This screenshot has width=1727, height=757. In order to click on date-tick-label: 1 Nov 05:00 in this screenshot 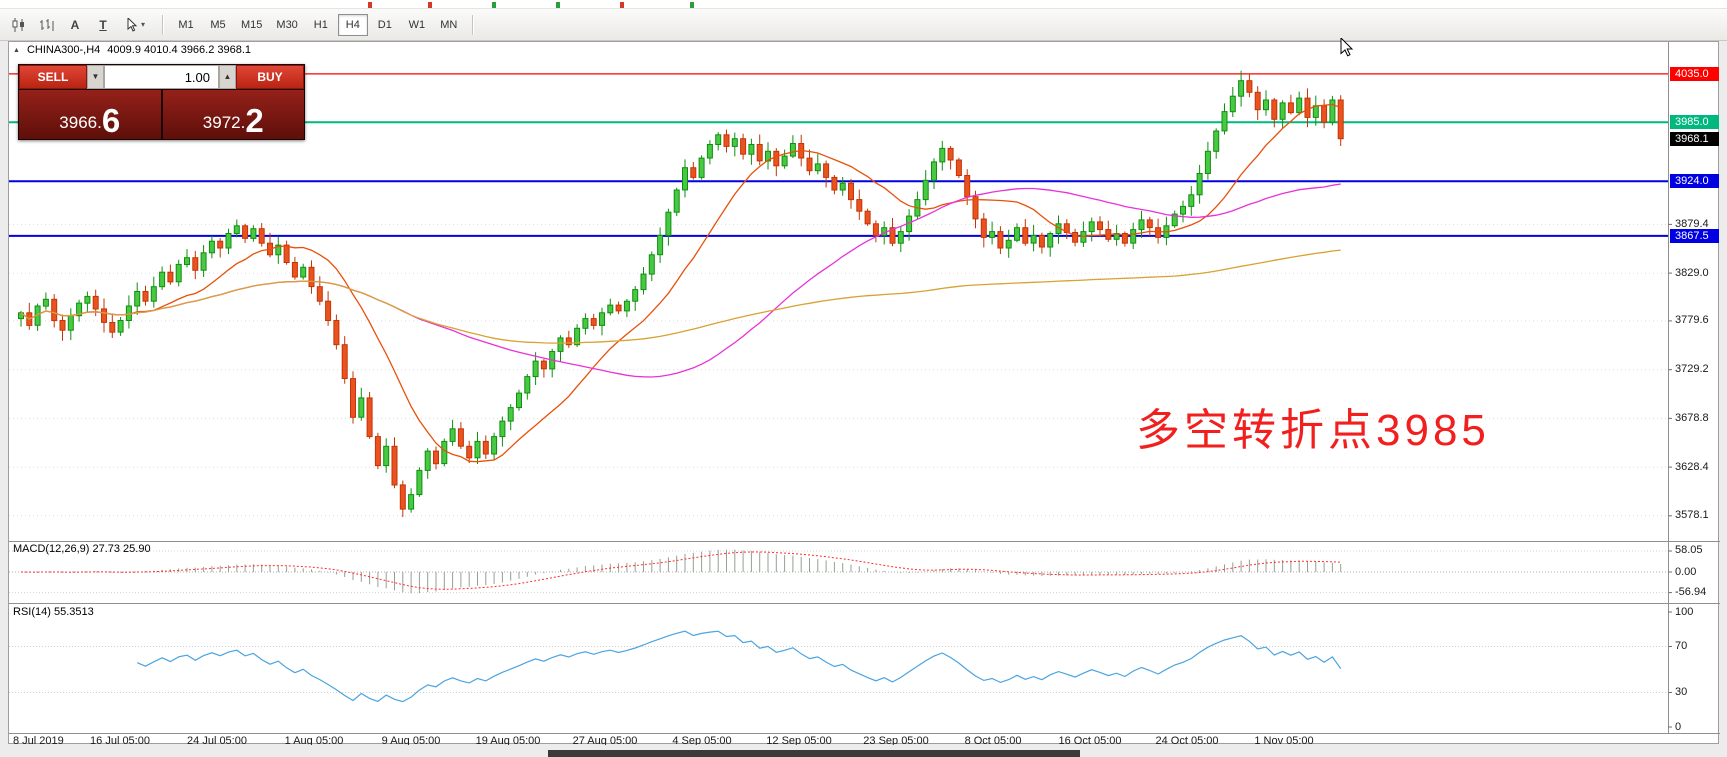, I will do `click(1284, 741)`.